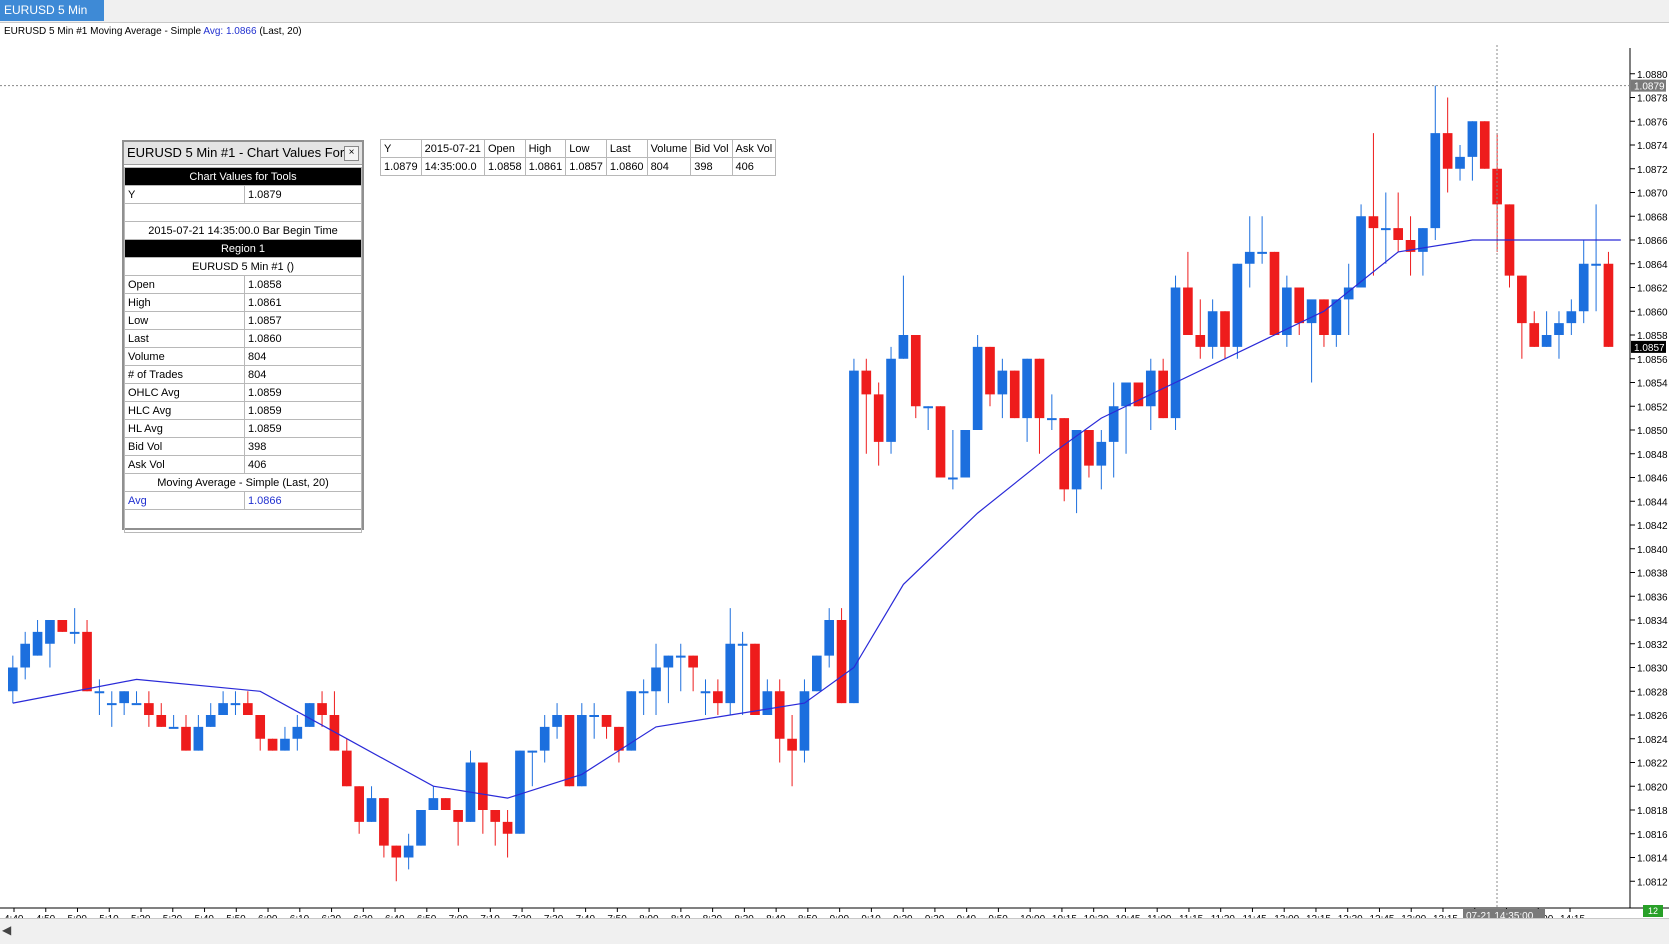  Describe the element at coordinates (184, 500) in the screenshot. I see `dw-avg-label: Avg` at that location.